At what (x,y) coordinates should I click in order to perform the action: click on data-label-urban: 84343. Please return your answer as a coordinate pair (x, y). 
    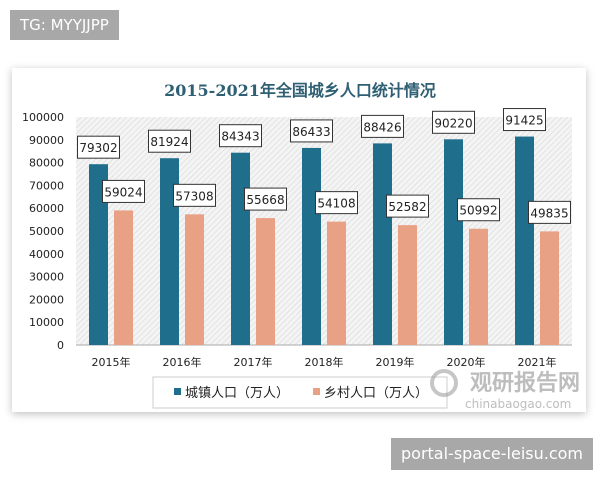
    Looking at the image, I should click on (240, 137).